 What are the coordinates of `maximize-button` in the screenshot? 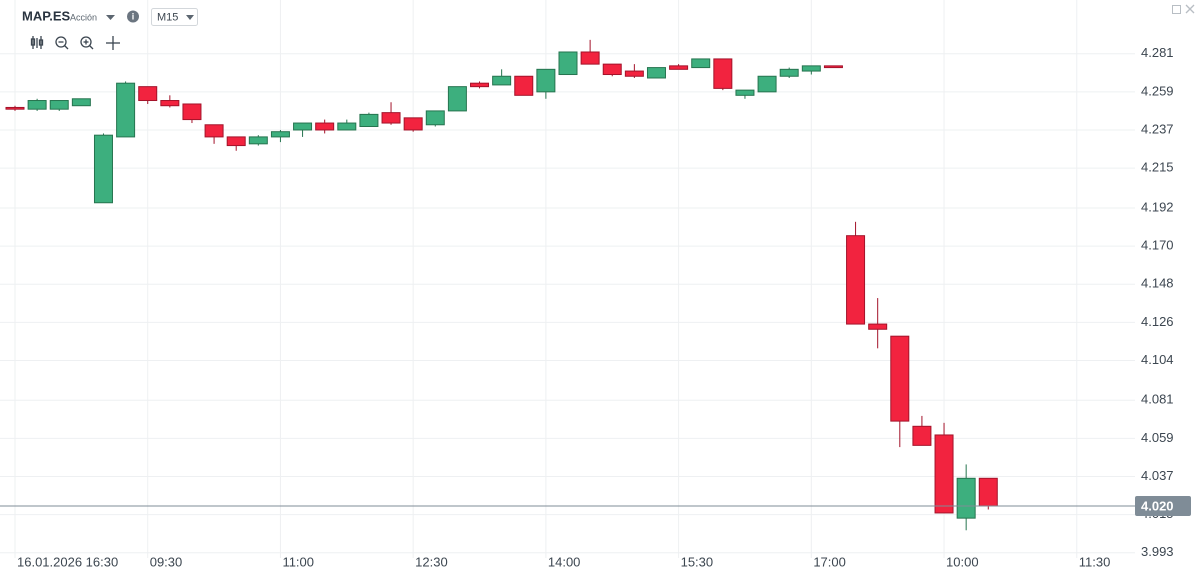 It's located at (1176, 9).